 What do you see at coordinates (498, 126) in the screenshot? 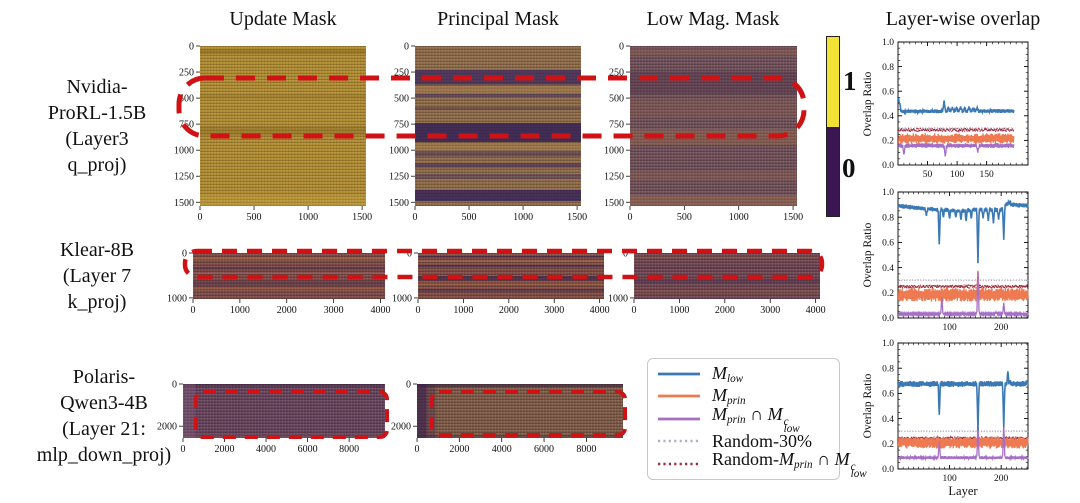
I see `heatmap-principal-mask-row1` at bounding box center [498, 126].